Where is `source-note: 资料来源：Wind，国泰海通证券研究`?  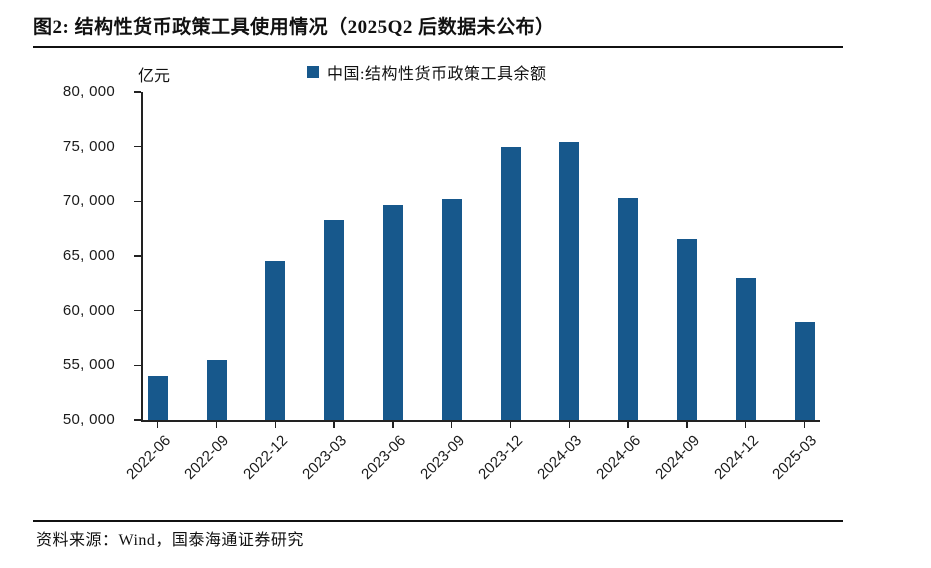 source-note: 资料来源：Wind，国泰海通证券研究 is located at coordinates (170, 540).